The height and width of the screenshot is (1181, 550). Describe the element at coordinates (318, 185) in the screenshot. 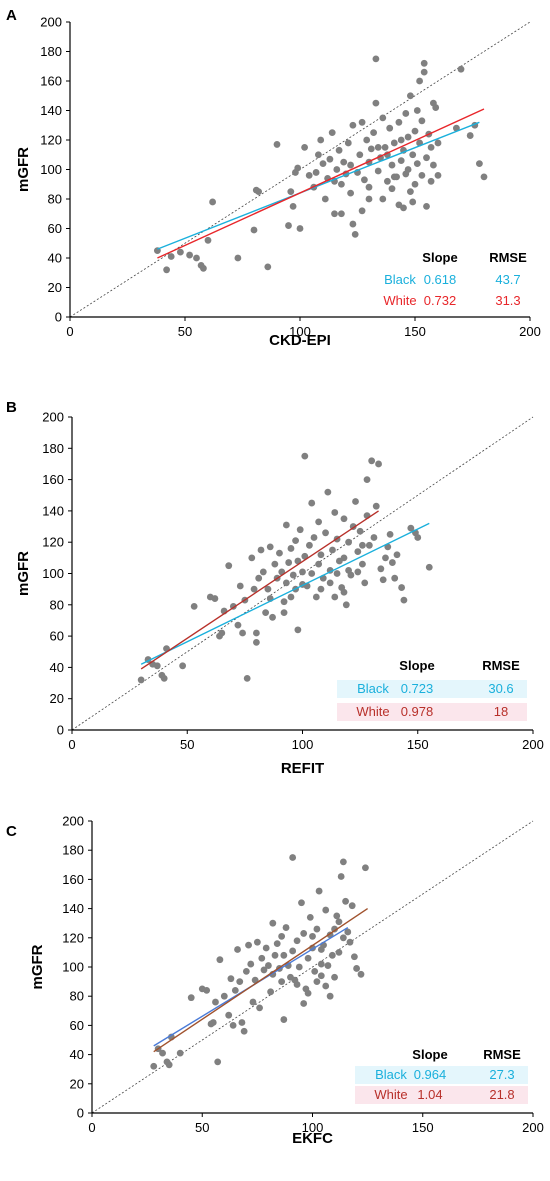

I see `fit-line-black` at that location.